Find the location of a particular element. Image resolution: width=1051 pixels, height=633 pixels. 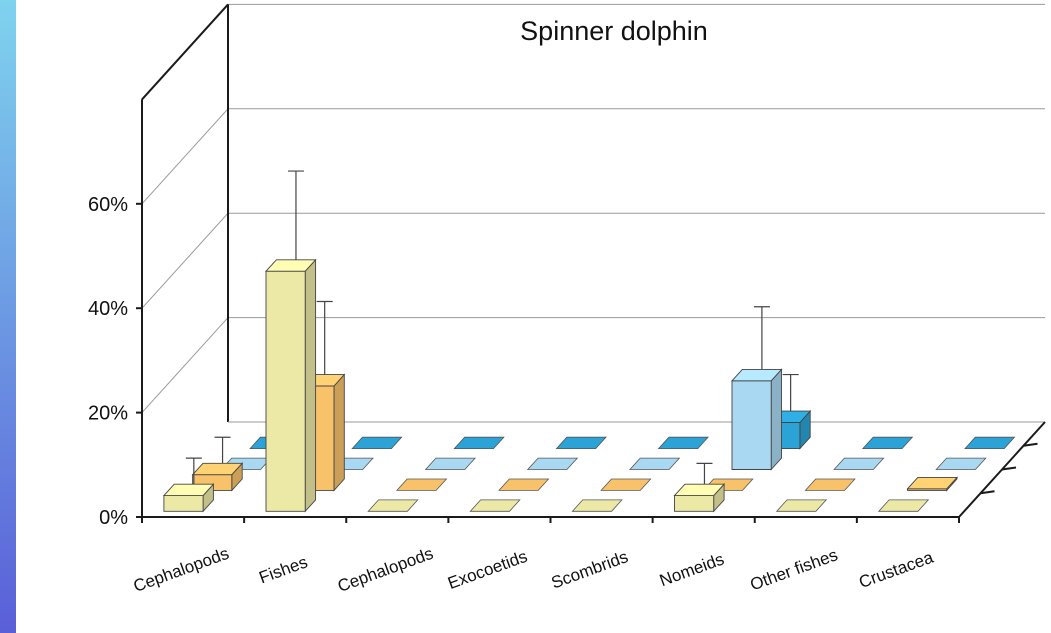

y-tick-label: 60% is located at coordinates (108, 205).